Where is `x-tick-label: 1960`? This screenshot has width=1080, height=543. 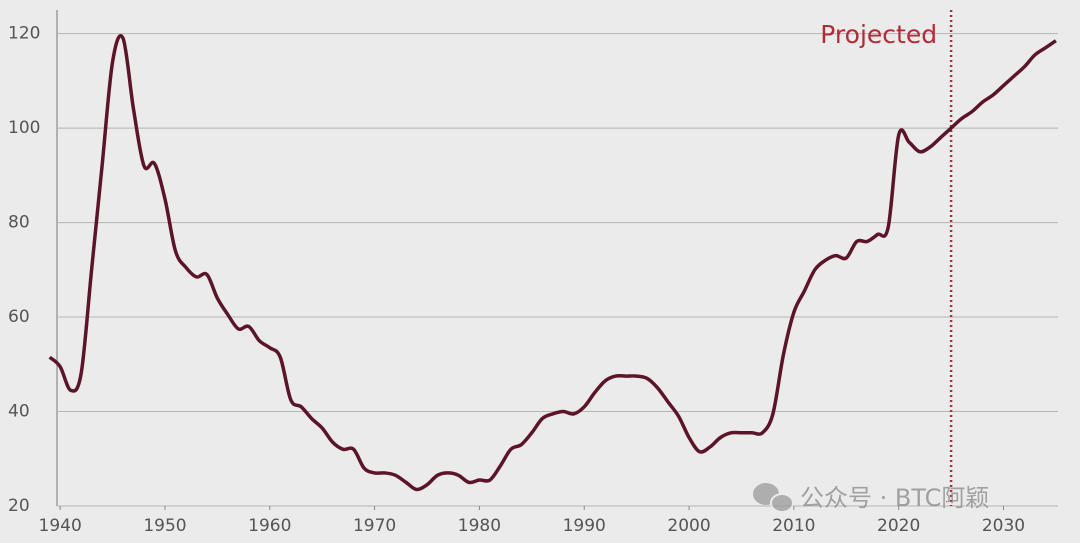
x-tick-label: 1960 is located at coordinates (269, 526).